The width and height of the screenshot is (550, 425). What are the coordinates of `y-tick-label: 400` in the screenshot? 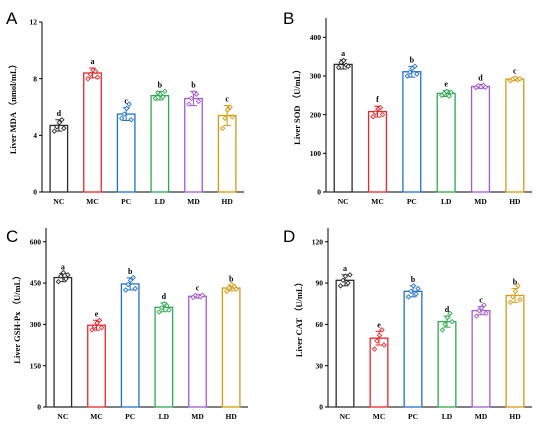 It's located at (316, 37).